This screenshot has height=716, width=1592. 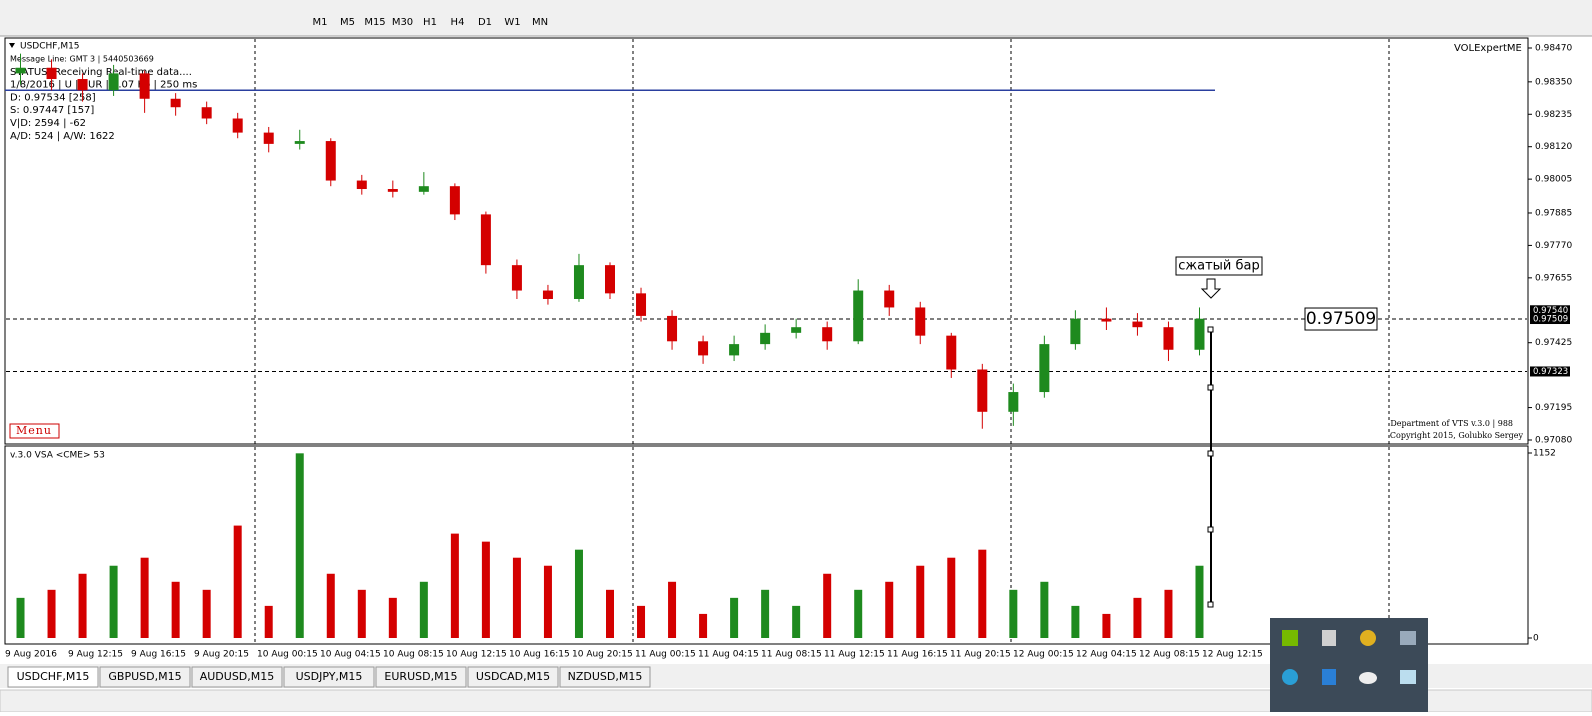 What do you see at coordinates (430, 22) in the screenshot?
I see `timeframe-button: H1` at bounding box center [430, 22].